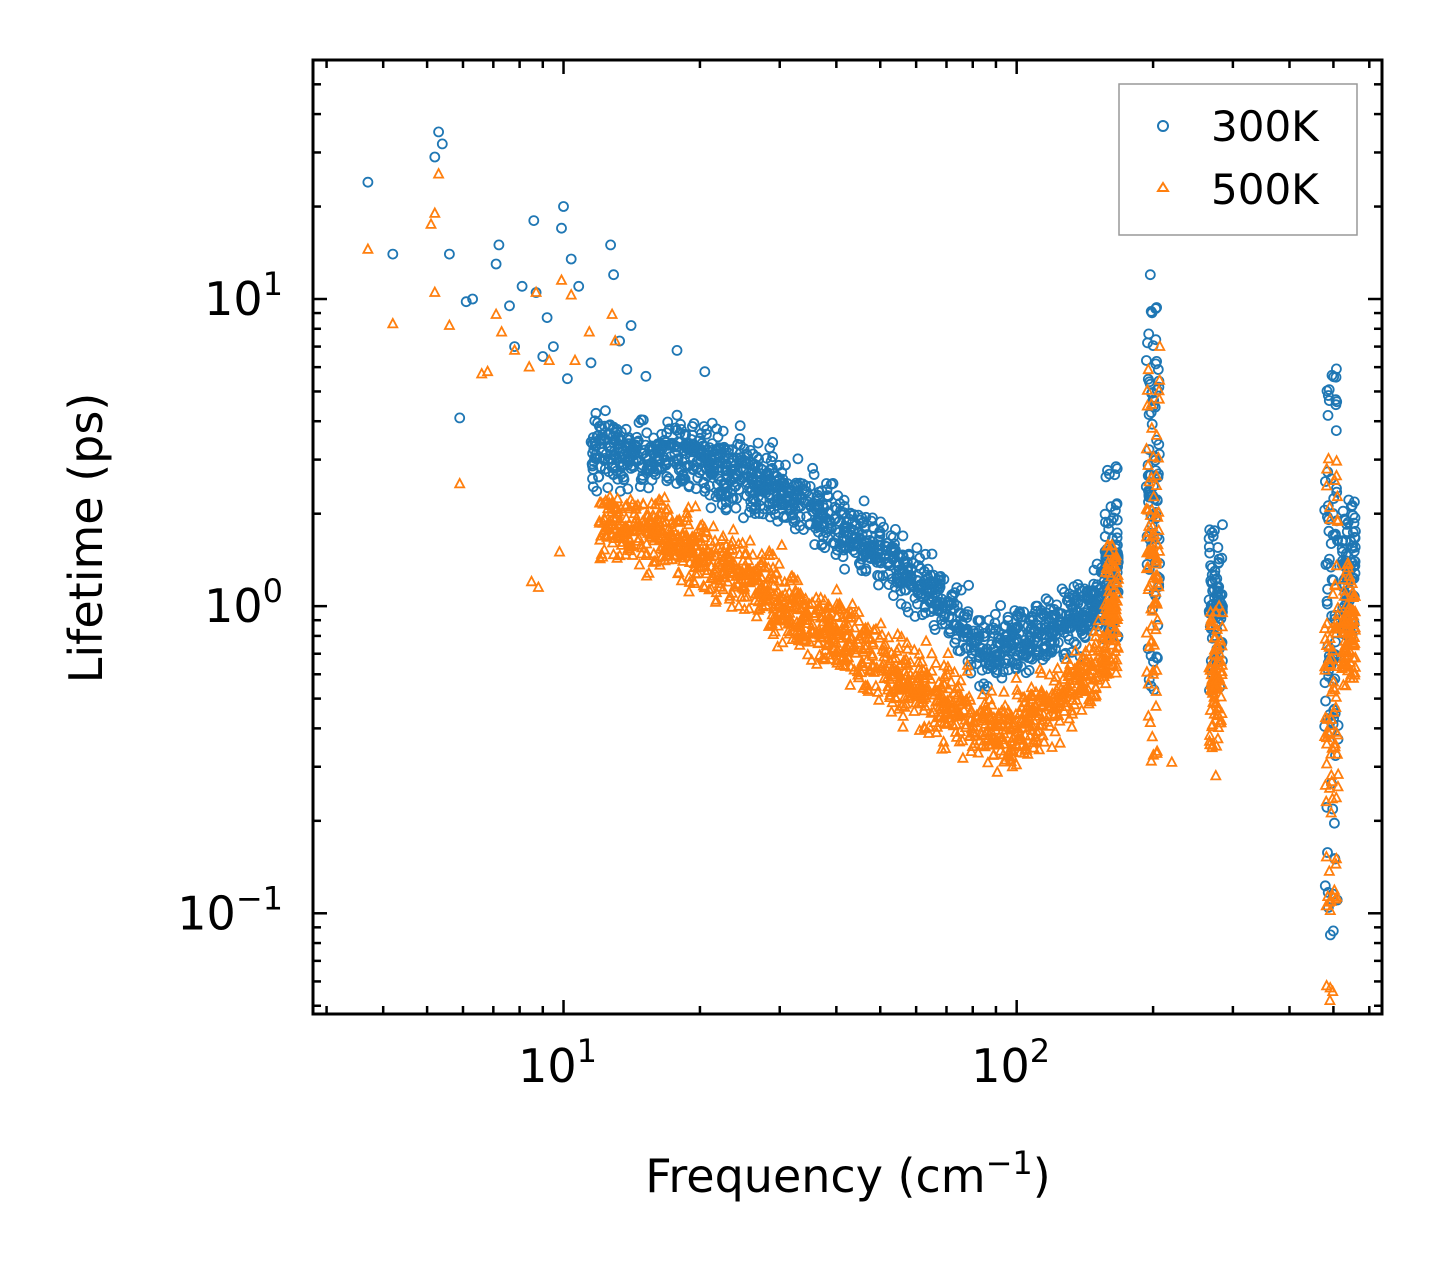 Image resolution: width=1442 pixels, height=1265 pixels. Describe the element at coordinates (1265, 126) in the screenshot. I see `legend-label-300k: 300K` at that location.